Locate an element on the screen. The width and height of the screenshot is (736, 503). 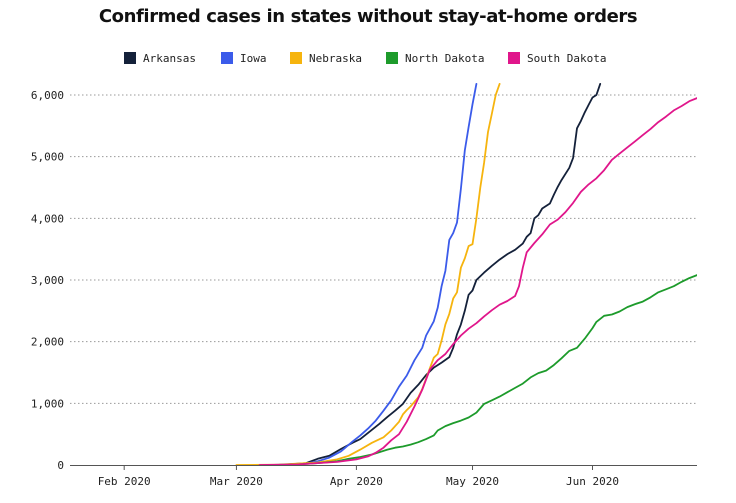
y-tick-label: 2,000 is located at coordinates (47, 342).